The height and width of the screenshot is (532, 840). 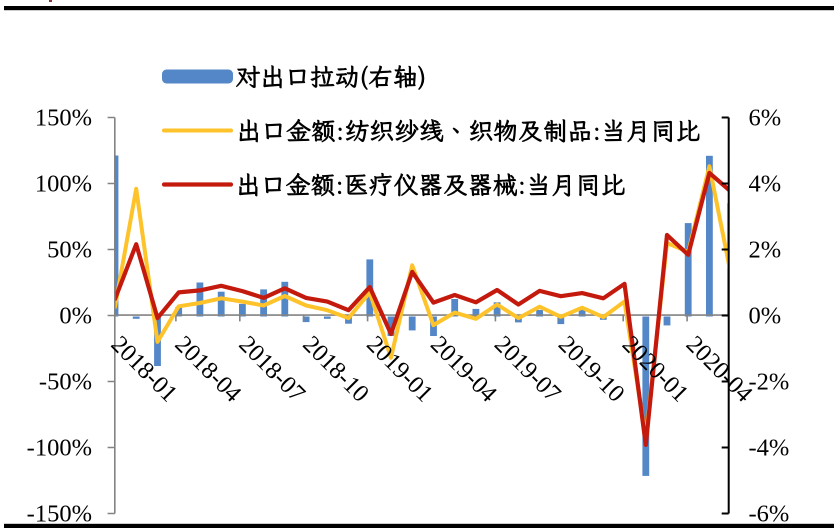 What do you see at coordinates (769, 382) in the screenshot?
I see `svg-text: -2%` at bounding box center [769, 382].